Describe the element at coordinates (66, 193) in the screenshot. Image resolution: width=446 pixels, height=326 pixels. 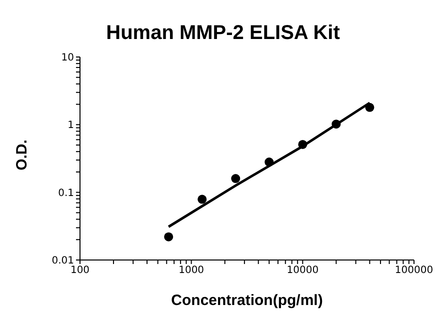
I see `y-tick-label: 0.1` at that location.